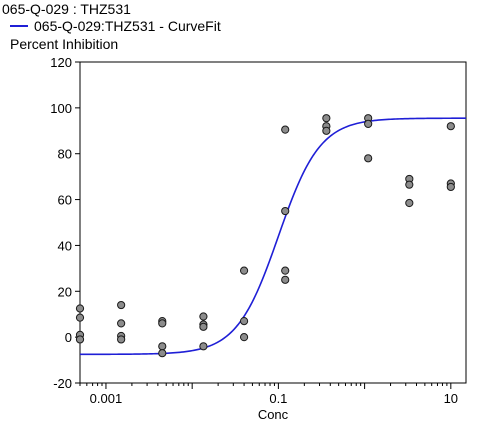 The height and width of the screenshot is (421, 500). What do you see at coordinates (451, 398) in the screenshot?
I see `x-tick-label: 10` at bounding box center [451, 398].